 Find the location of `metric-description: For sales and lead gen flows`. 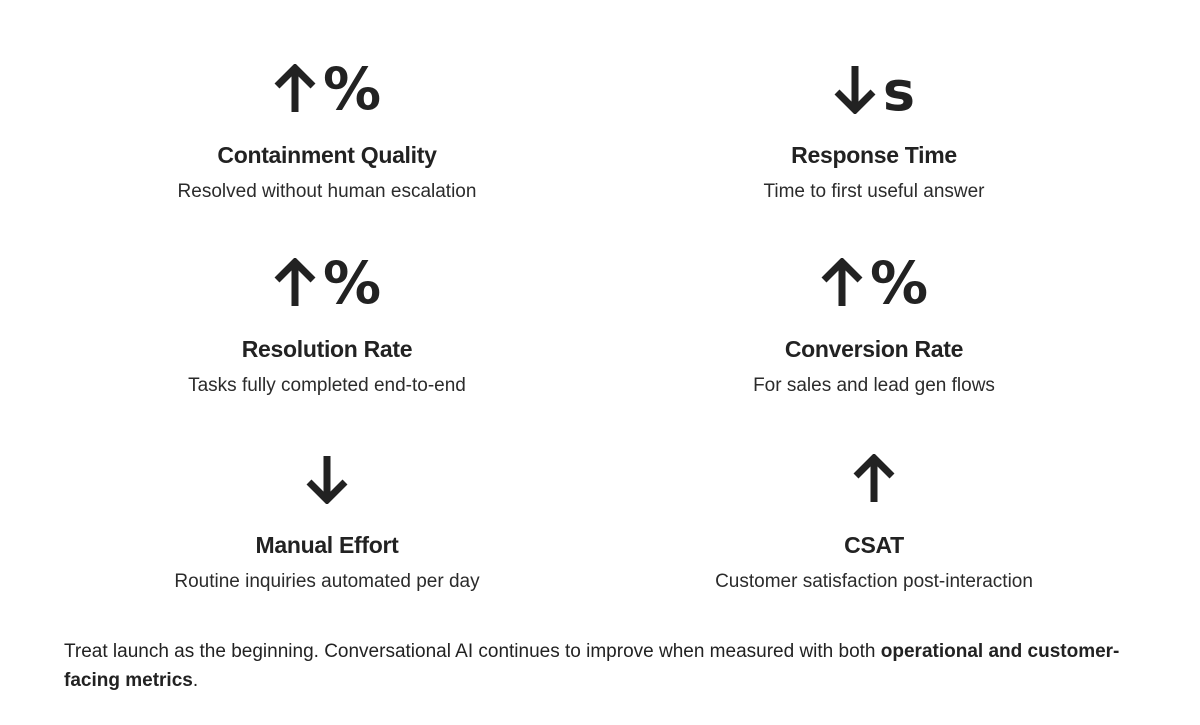

metric-description: For sales and lead gen flows is located at coordinates (874, 385).